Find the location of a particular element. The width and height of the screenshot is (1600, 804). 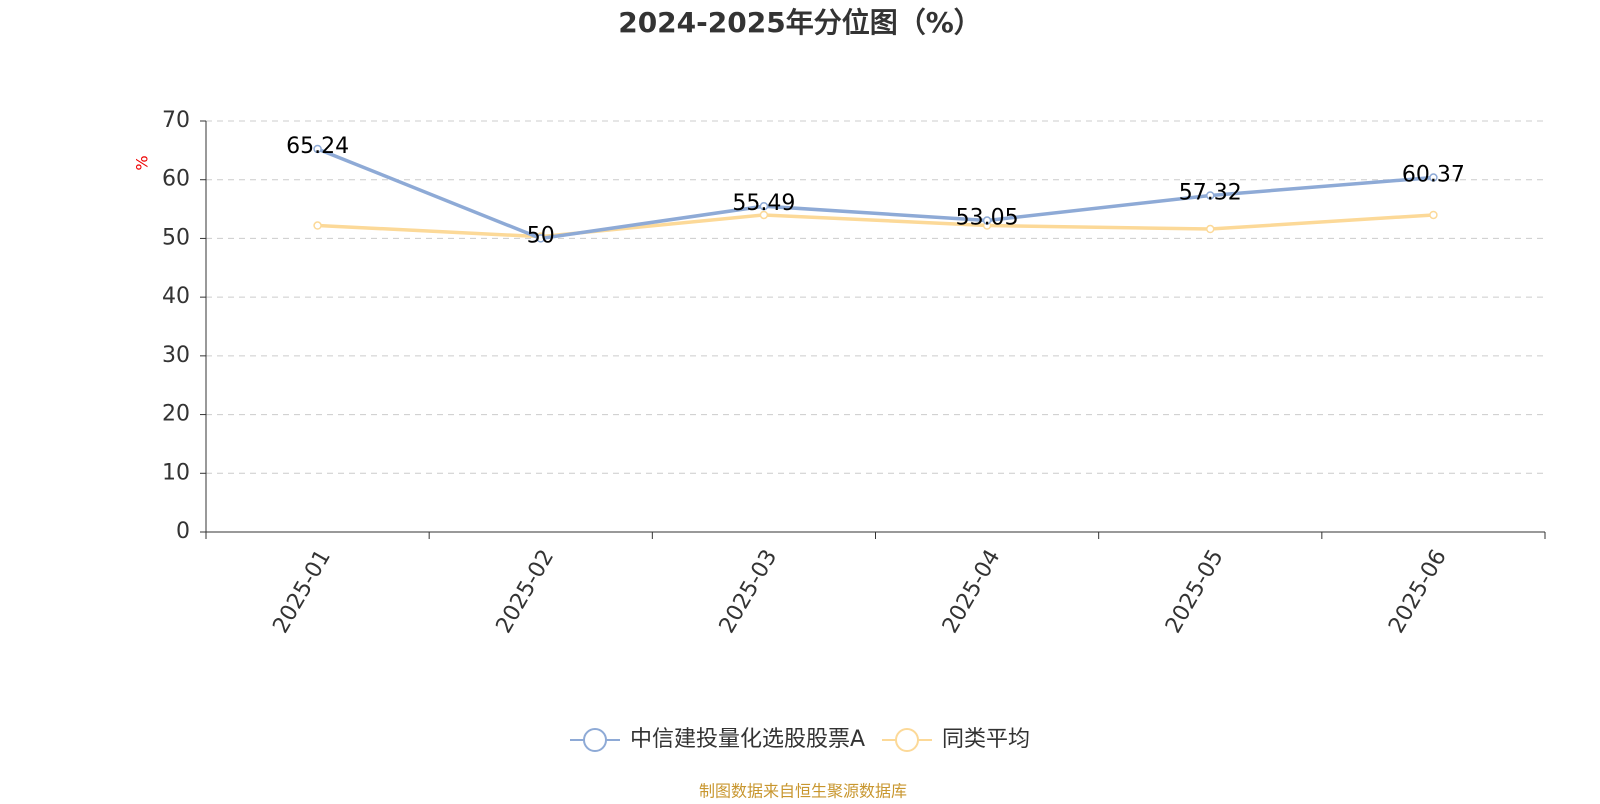

x-tick-label: 2025-02 is located at coordinates (526, 592).